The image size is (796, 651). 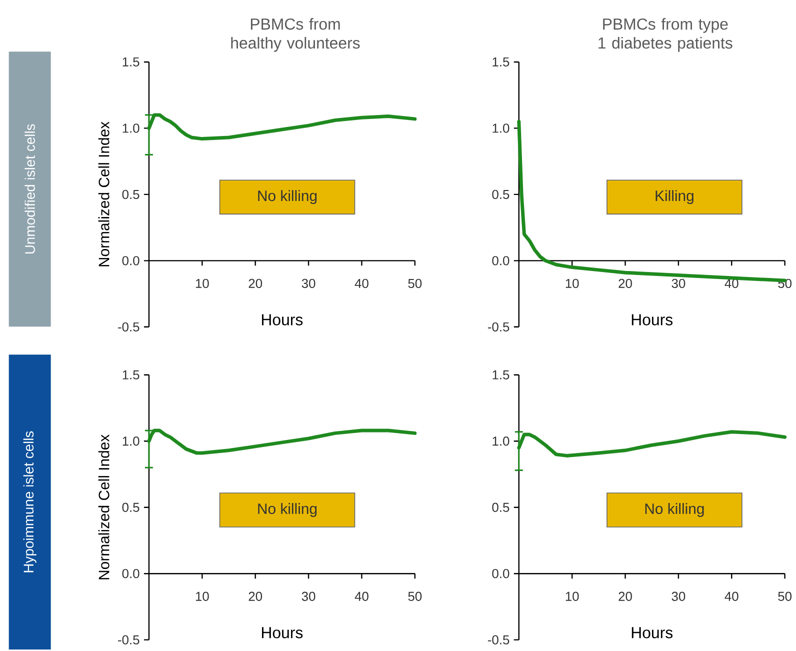 I want to click on text: Unmodified islet cells, so click(x=29, y=189).